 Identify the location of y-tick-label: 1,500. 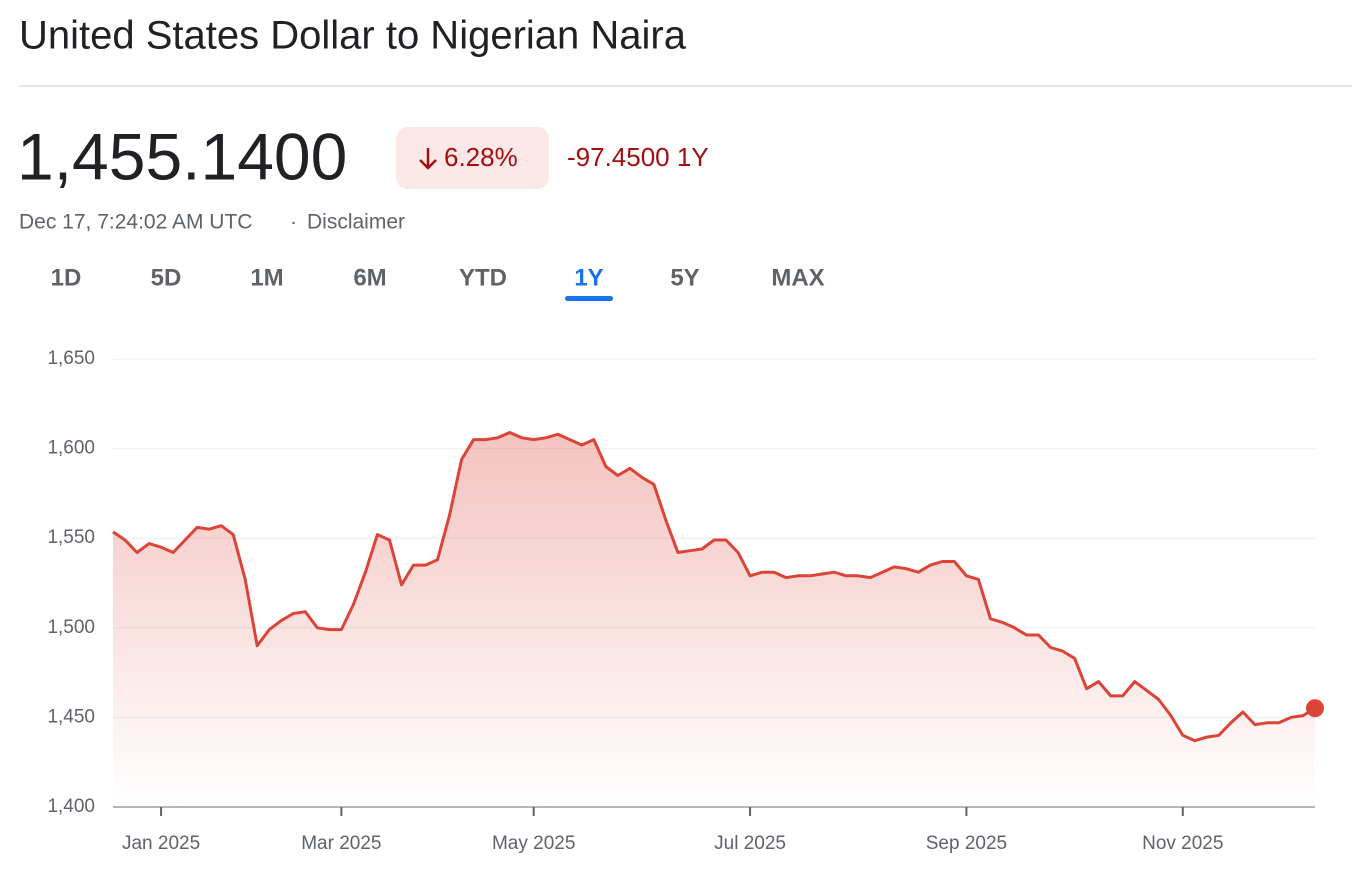
(71, 627).